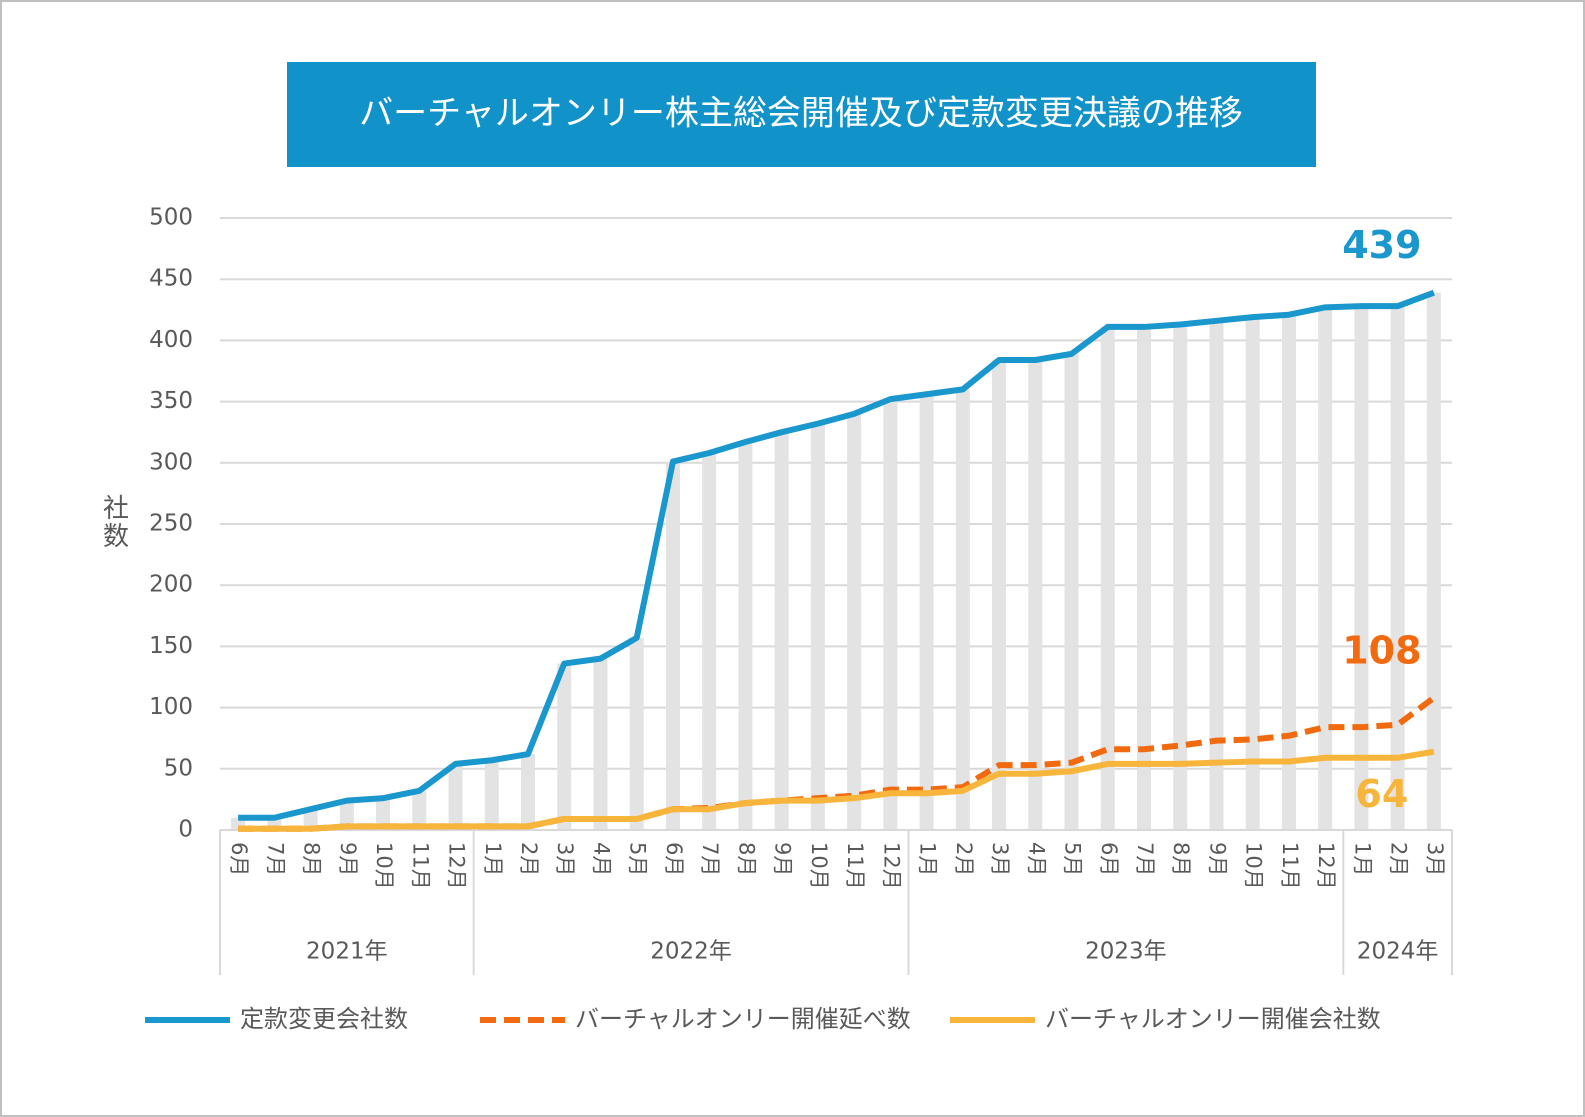 Image resolution: width=1585 pixels, height=1117 pixels. I want to click on title-box, so click(801, 114).